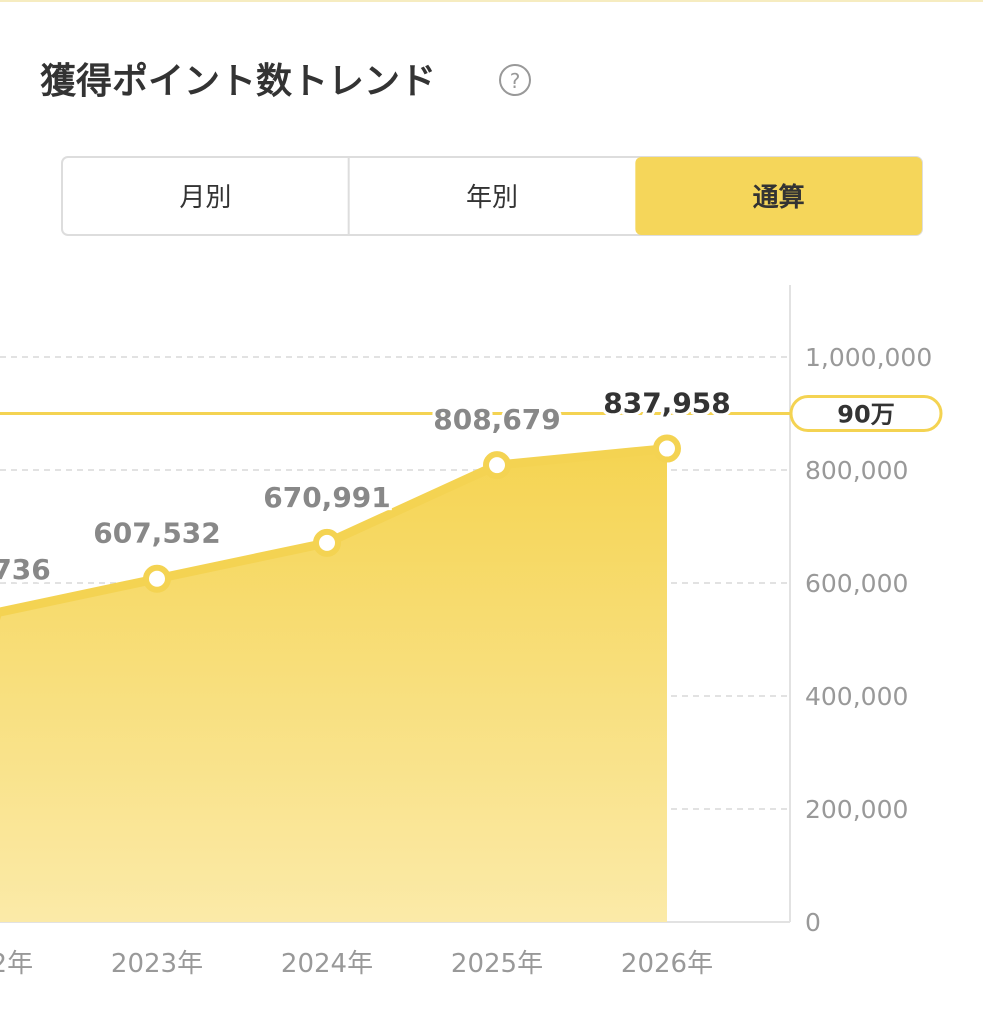  I want to click on y-tick-label: 1,000,000, so click(868, 357).